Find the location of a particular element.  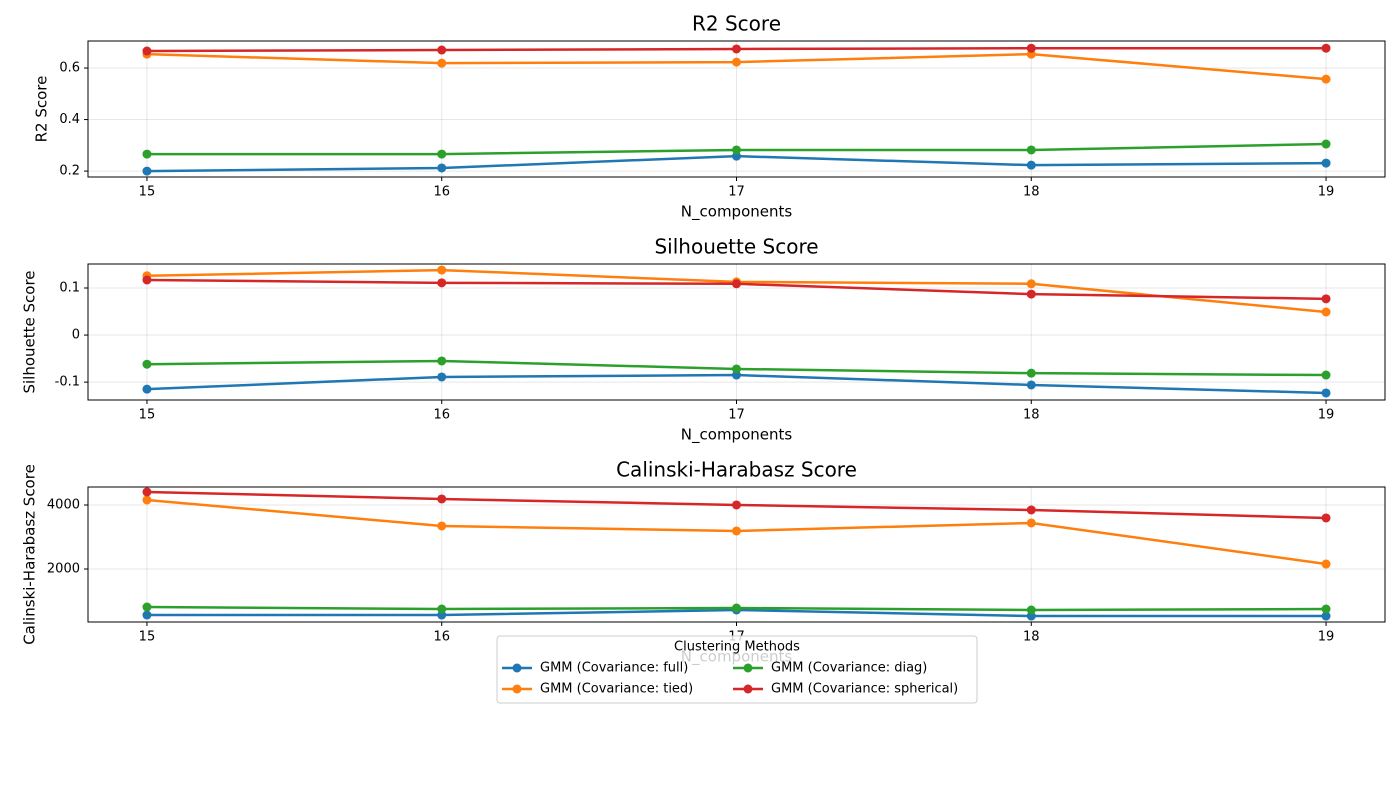

legend-label: GMM (Covariance: tied) is located at coordinates (616, 689).